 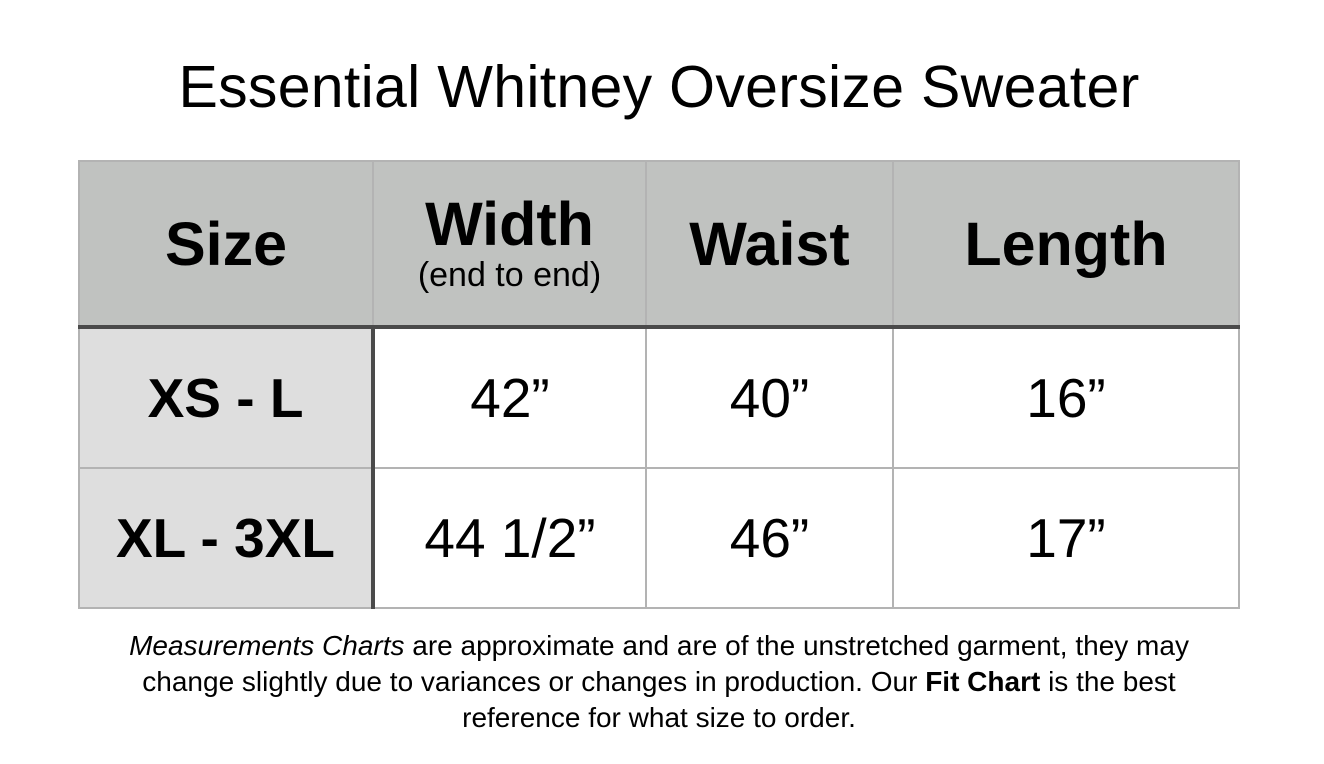 What do you see at coordinates (267, 645) in the screenshot?
I see `note-italic-lead: Measurements Charts` at bounding box center [267, 645].